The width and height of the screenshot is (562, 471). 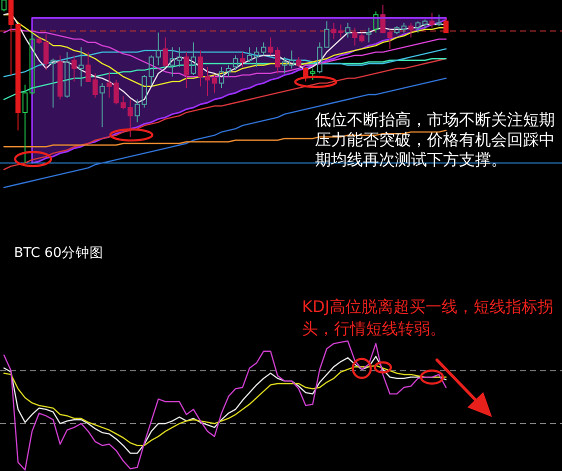 What do you see at coordinates (428, 318) in the screenshot?
I see `text: KDJ高位脱离超买一线，短线指标拐头，行情短线转弱。` at bounding box center [428, 318].